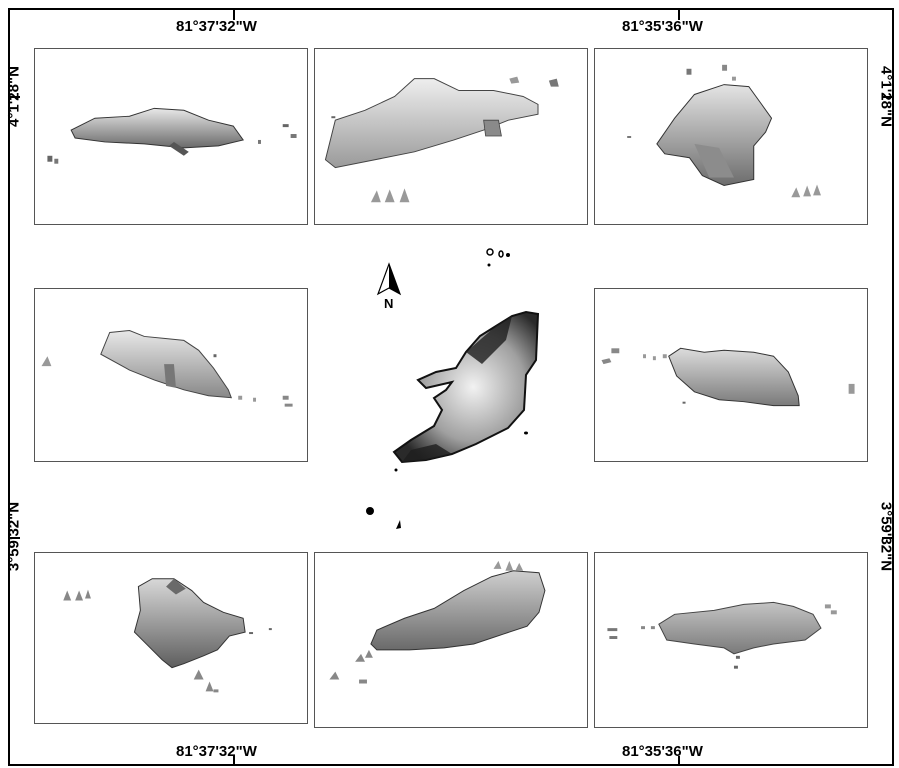 The height and width of the screenshot is (768, 899). I want to click on view-top-right, so click(731, 136).